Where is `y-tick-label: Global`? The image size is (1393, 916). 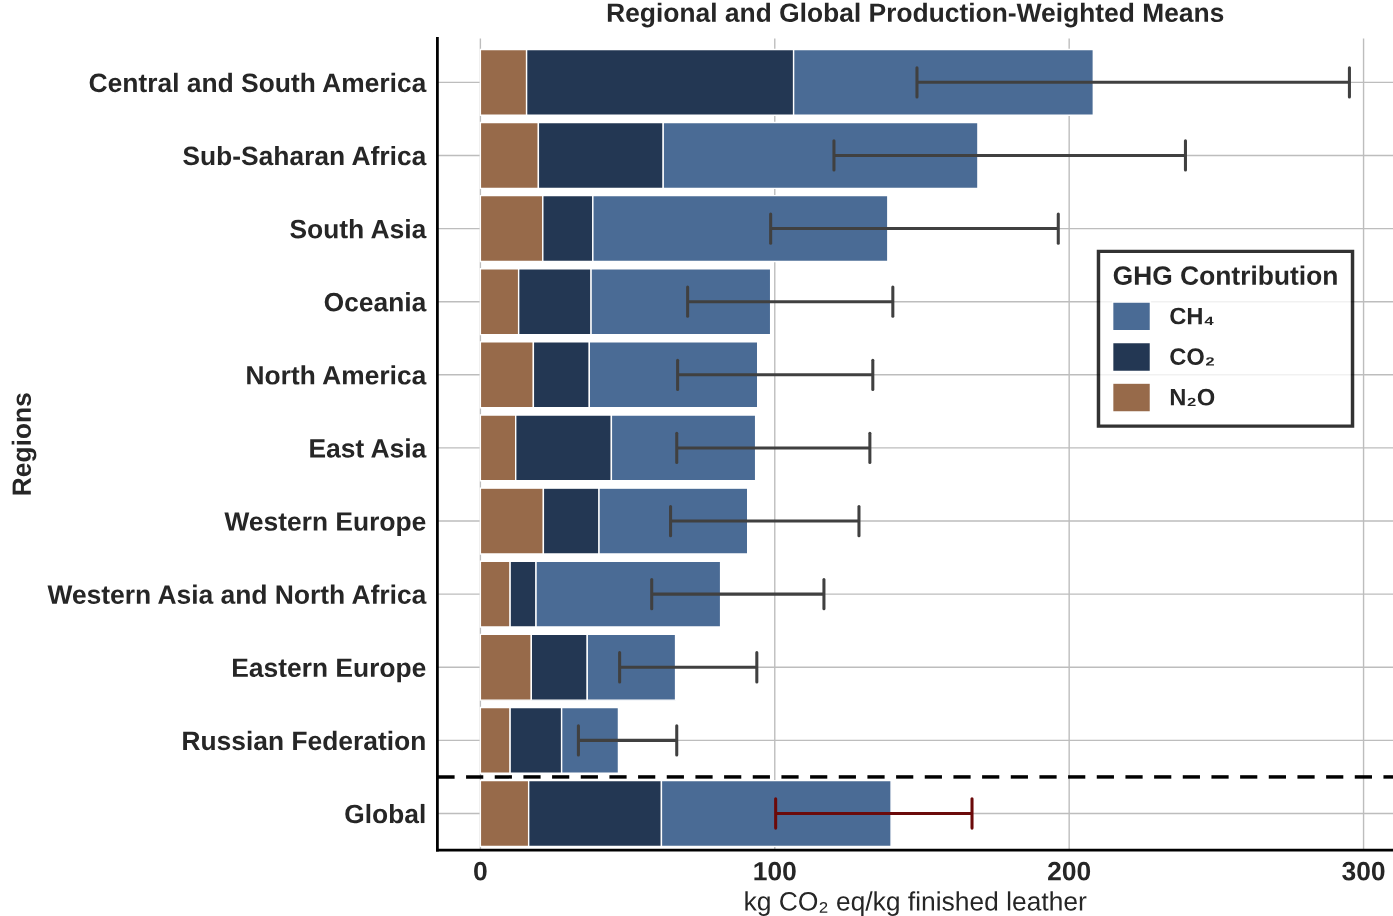
y-tick-label: Global is located at coordinates (385, 813).